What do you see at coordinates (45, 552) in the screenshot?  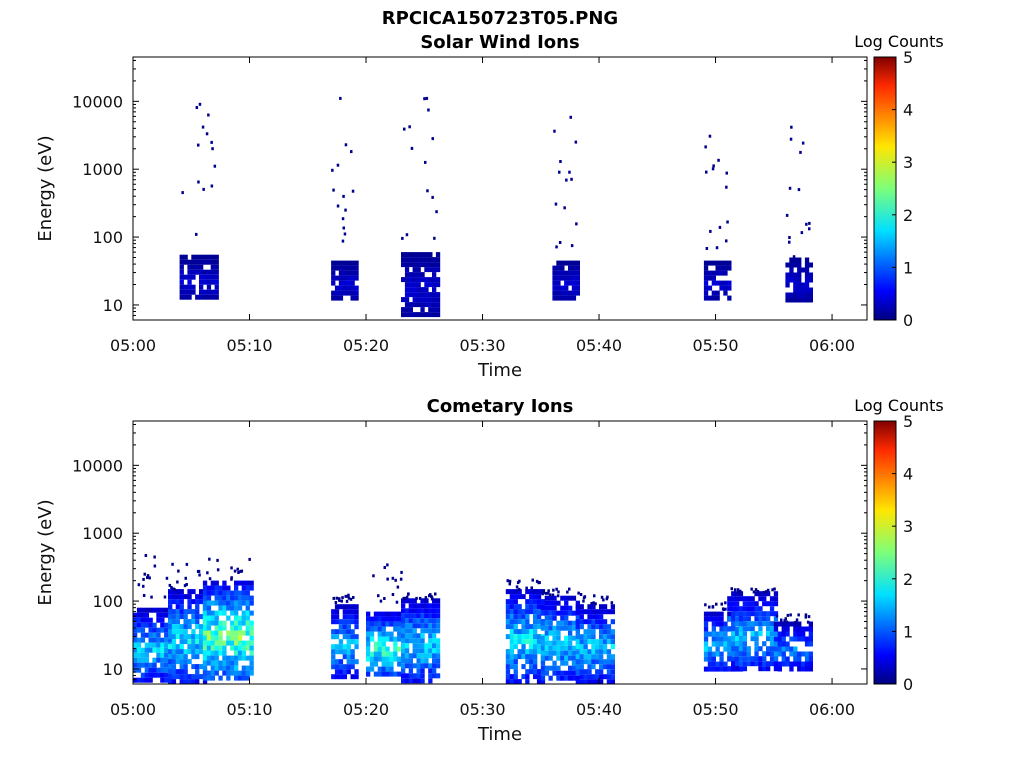 I see `y-axis-label: Energy (eV)` at bounding box center [45, 552].